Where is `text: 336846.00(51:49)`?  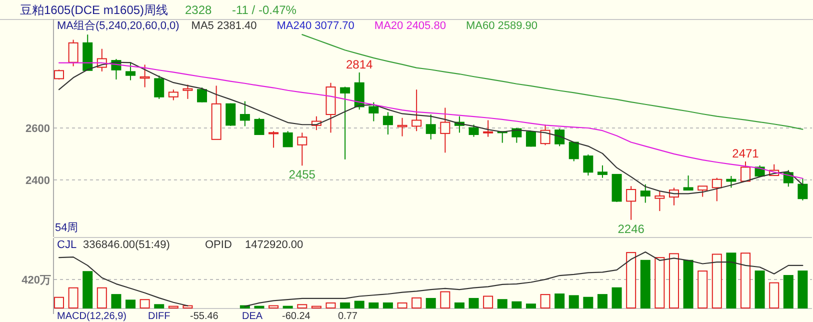 text: 336846.00(51:49) is located at coordinates (126, 245).